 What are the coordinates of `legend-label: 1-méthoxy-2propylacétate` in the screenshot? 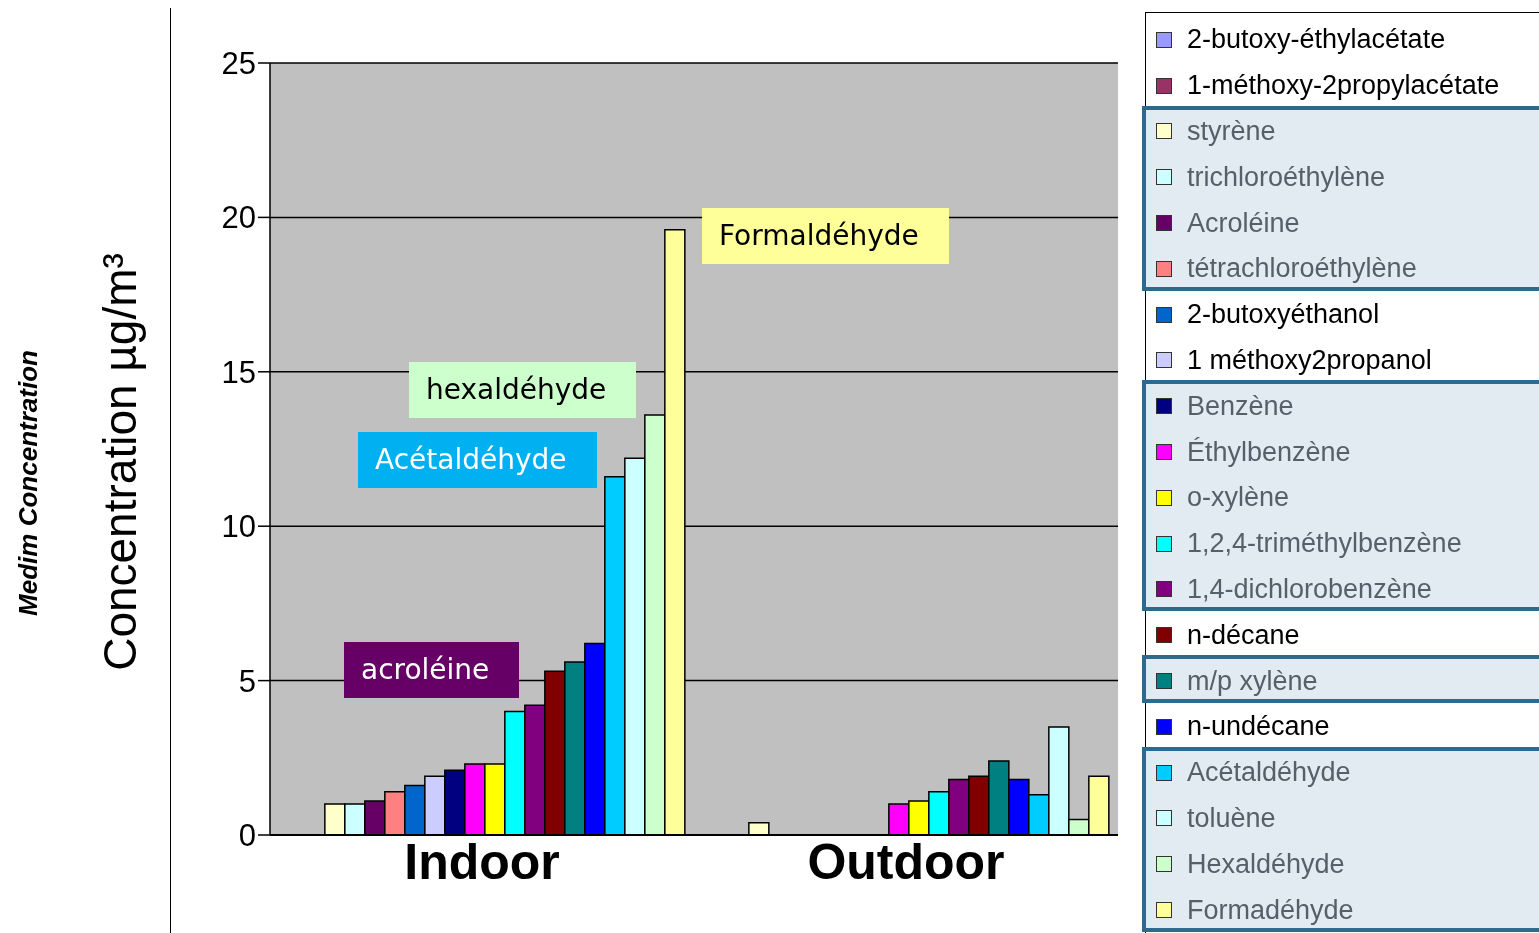 It's located at (1343, 86).